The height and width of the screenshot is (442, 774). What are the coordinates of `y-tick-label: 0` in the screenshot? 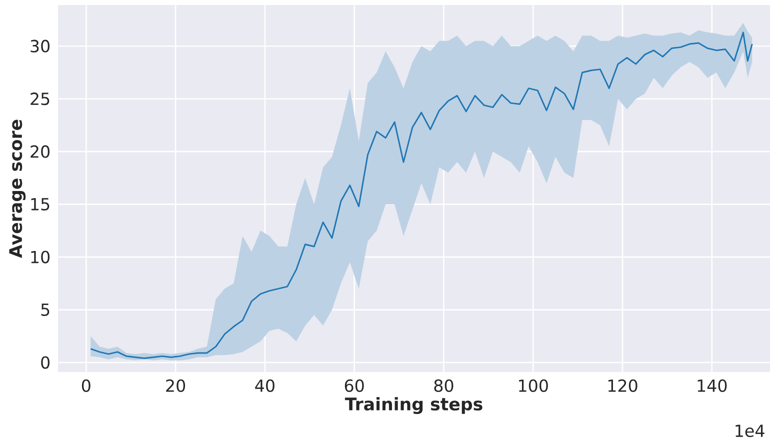 It's located at (45, 363).